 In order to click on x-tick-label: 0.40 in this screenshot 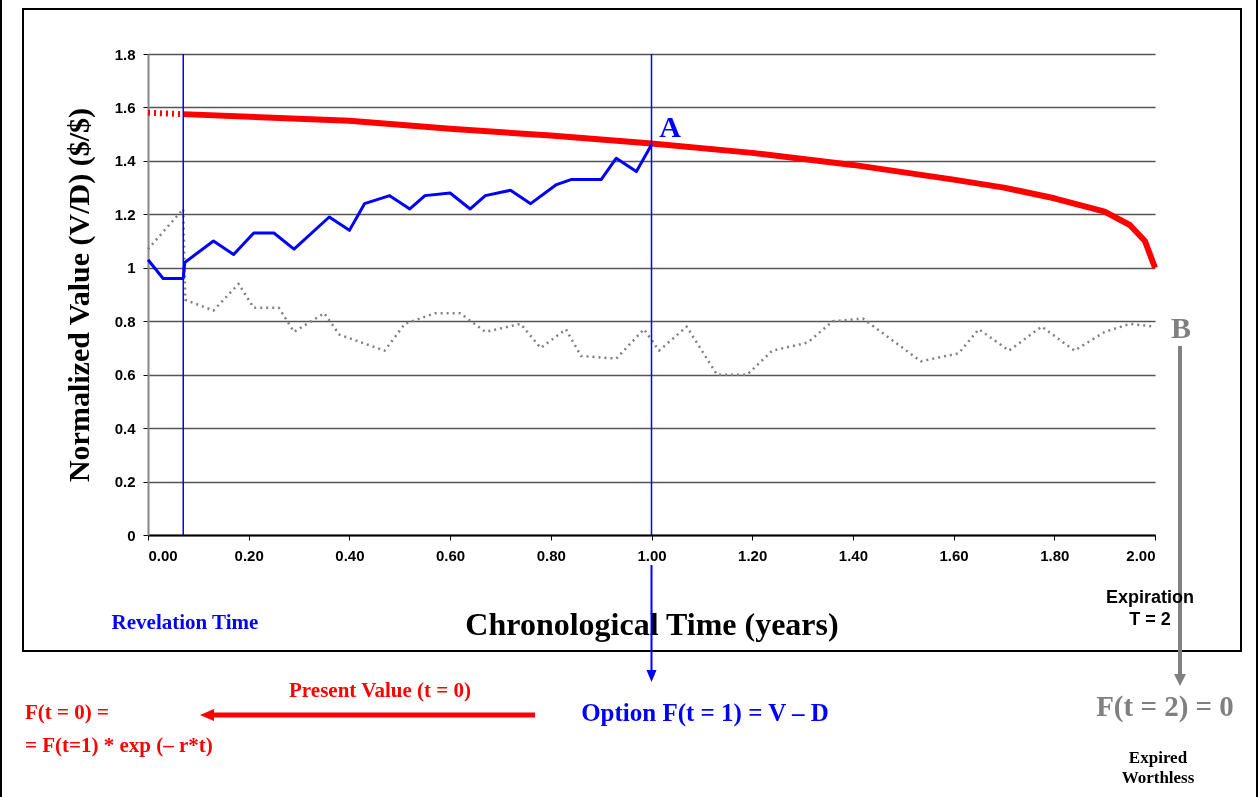, I will do `click(350, 555)`.